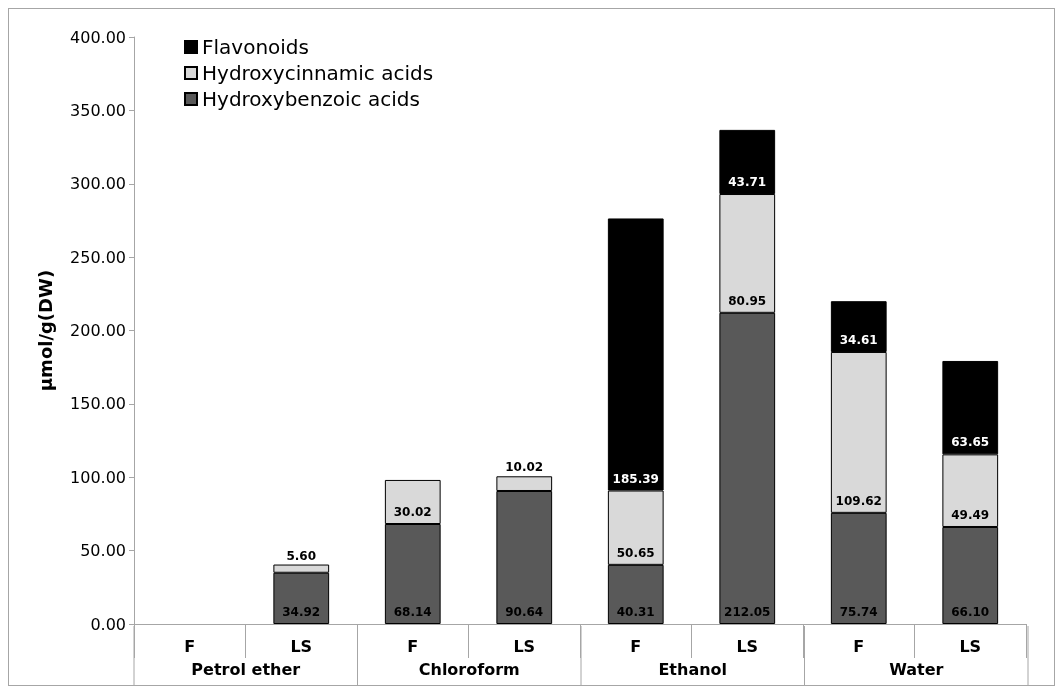 Image resolution: width=1063 pixels, height=694 pixels. What do you see at coordinates (747, 300) in the screenshot?
I see `data-label: 80.95` at bounding box center [747, 300].